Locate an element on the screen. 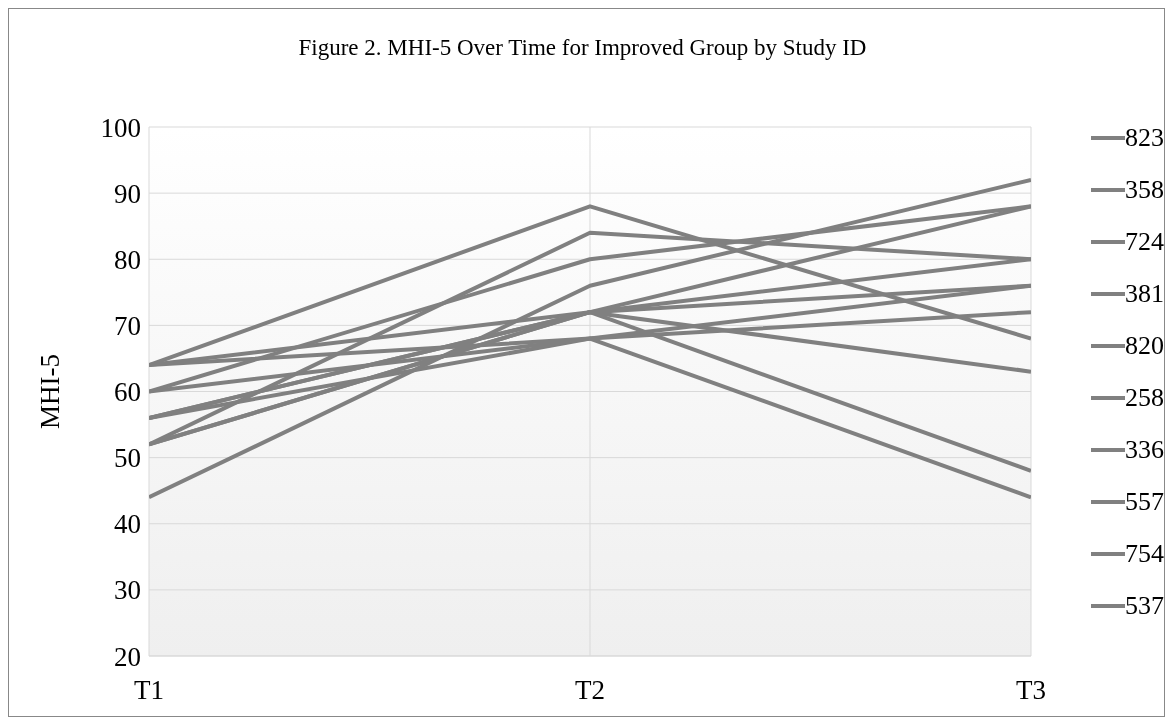  y-tick-label: 70 is located at coordinates (127, 325).